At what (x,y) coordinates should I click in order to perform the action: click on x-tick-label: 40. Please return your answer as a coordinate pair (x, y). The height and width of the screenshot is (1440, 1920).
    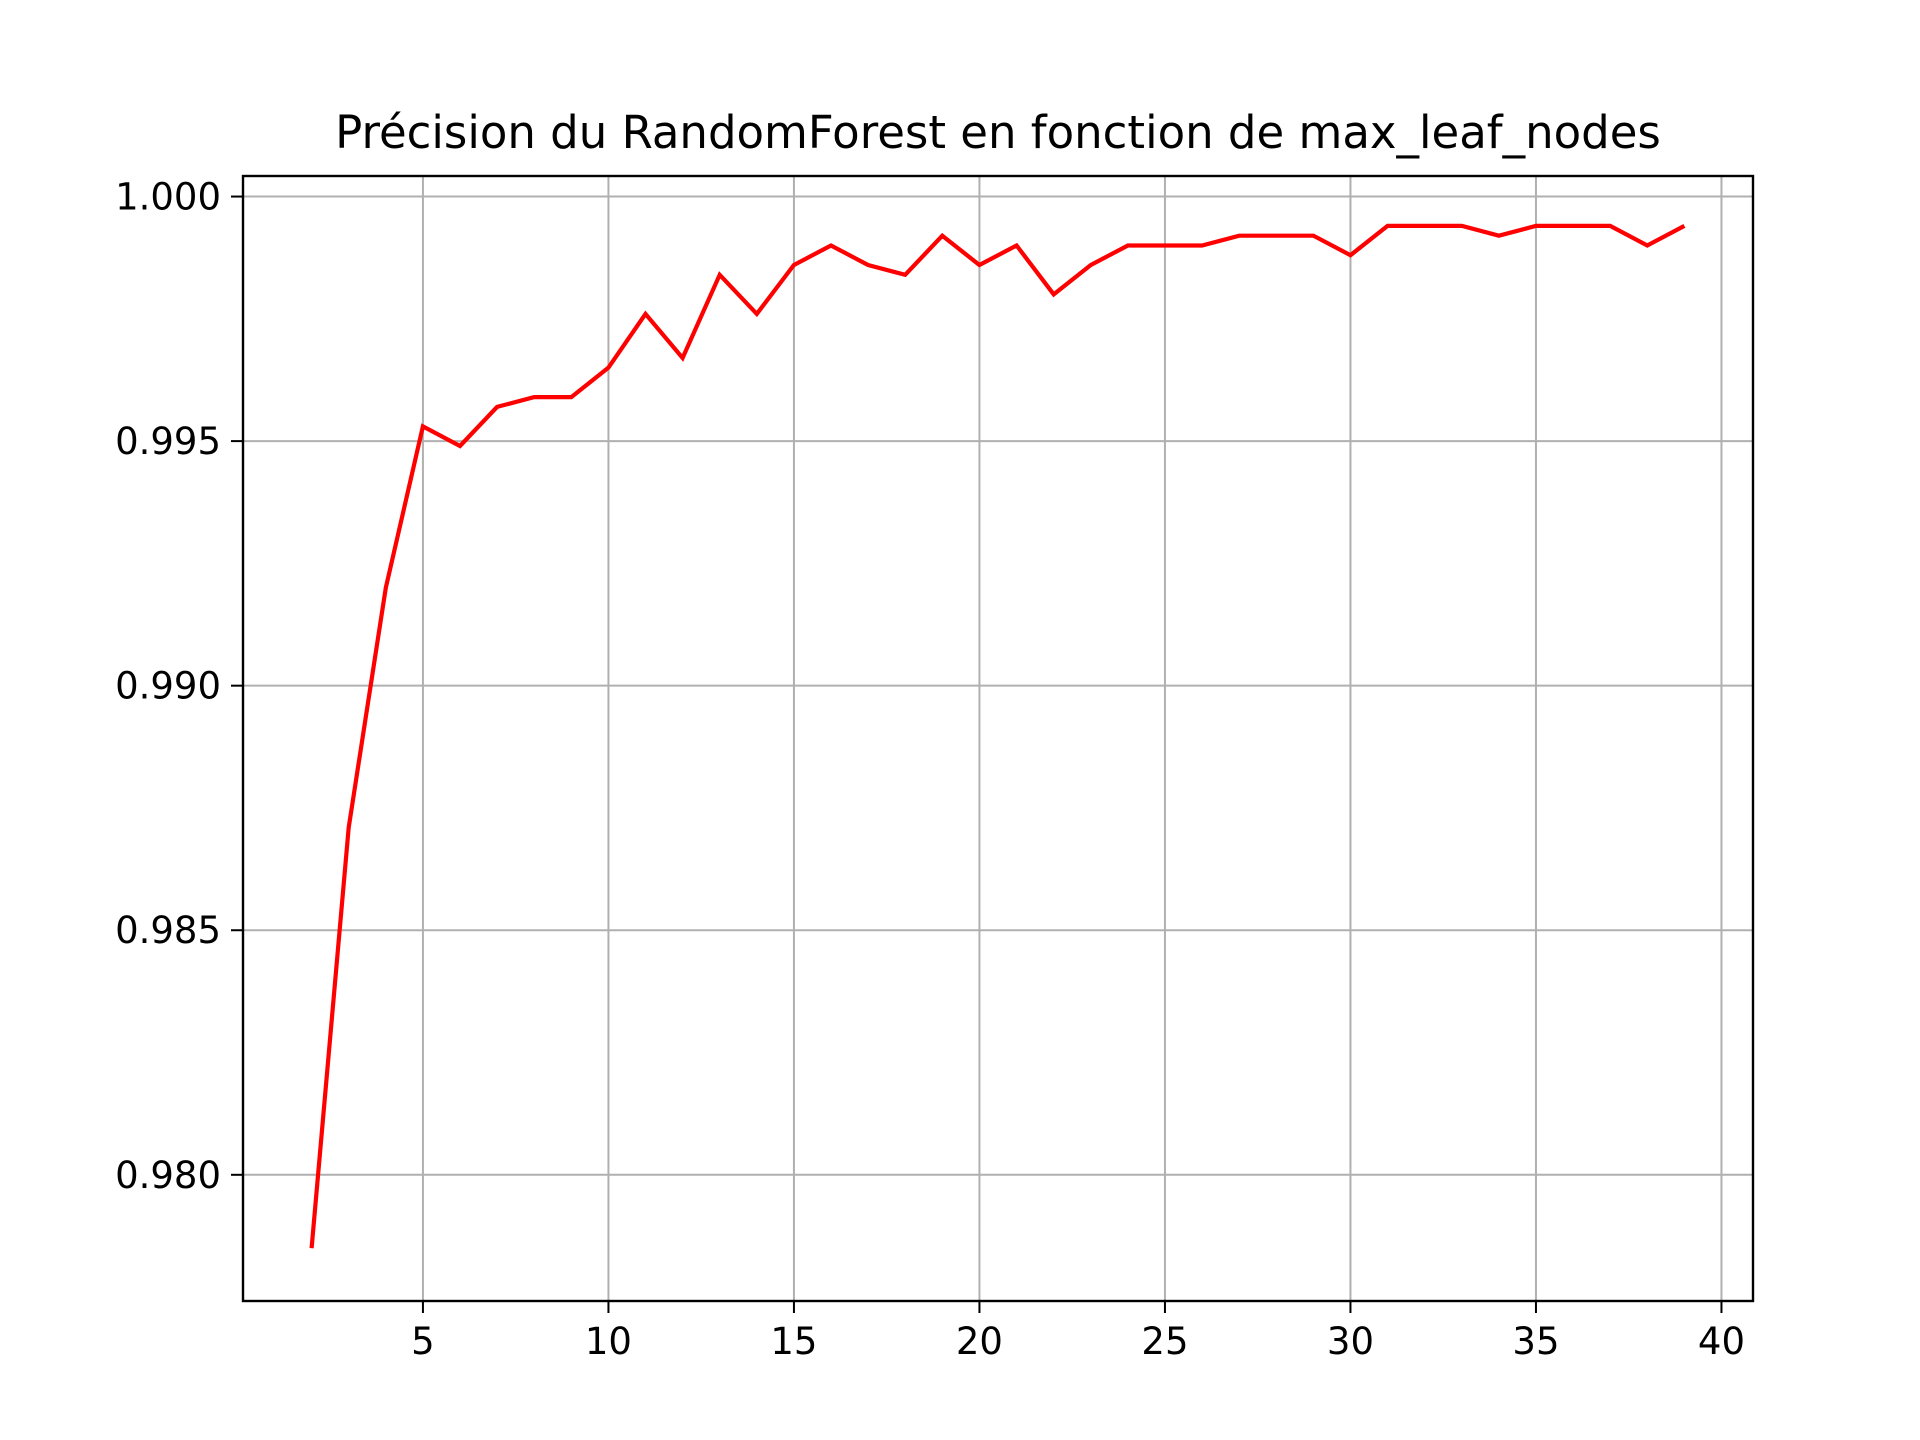
    Looking at the image, I should click on (1721, 1341).